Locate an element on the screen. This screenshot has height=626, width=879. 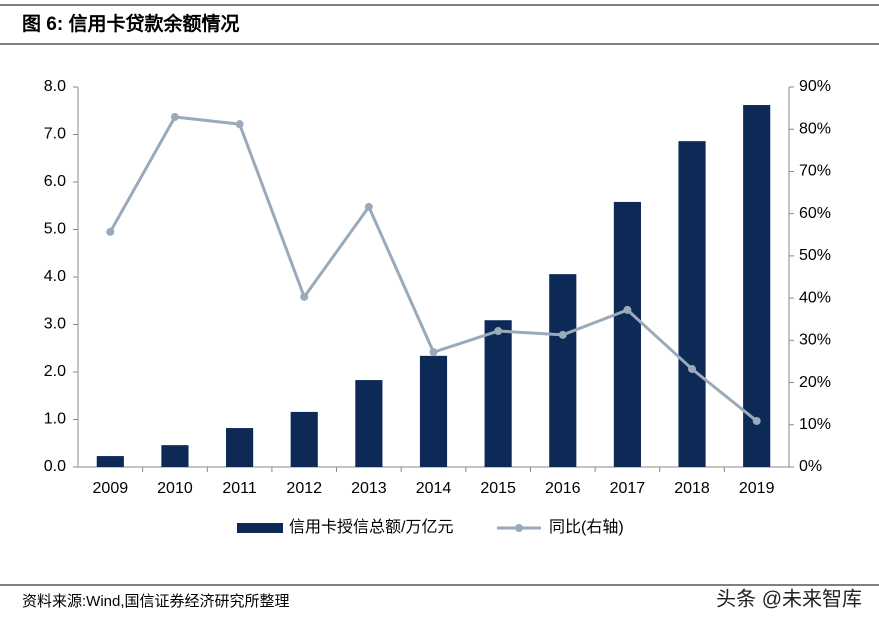
watermark: 头条 @未来智库 is located at coordinates (789, 598).